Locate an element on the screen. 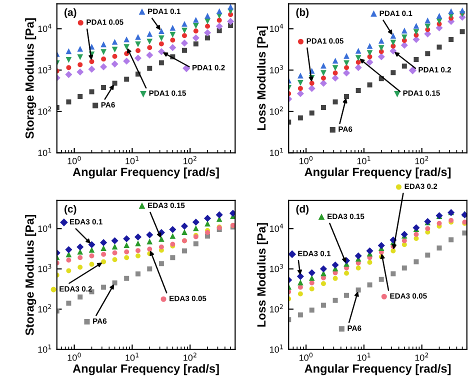 The image size is (474, 384). annotation: (c) is located at coordinates (70, 209).